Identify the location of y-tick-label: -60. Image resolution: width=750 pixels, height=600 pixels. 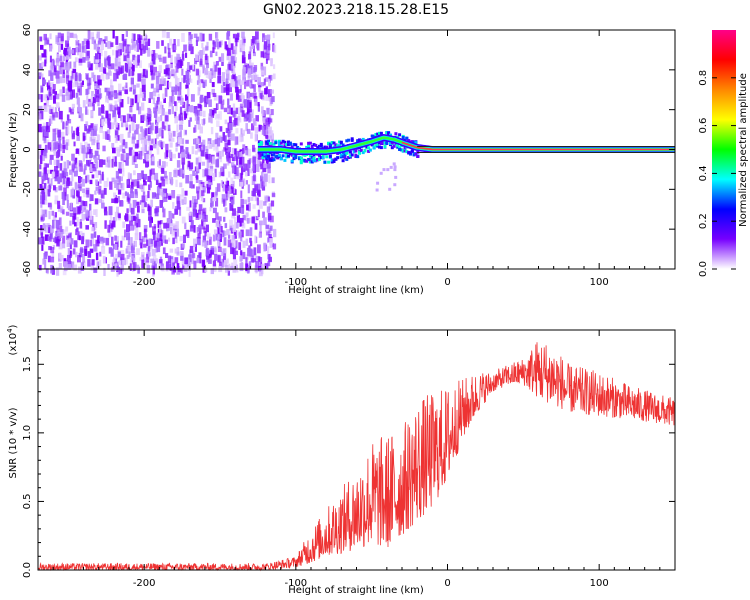
(27, 269).